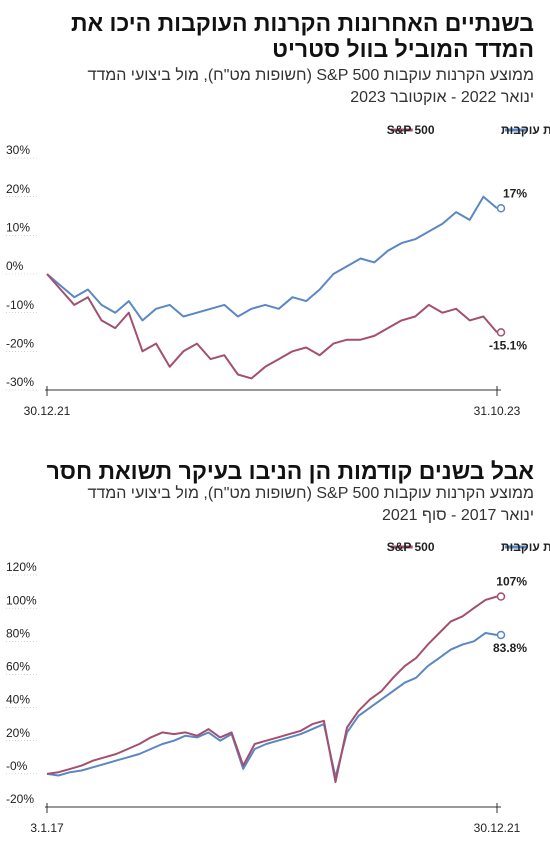  What do you see at coordinates (20, 382) in the screenshot?
I see `y-tick-label: -30%` at bounding box center [20, 382].